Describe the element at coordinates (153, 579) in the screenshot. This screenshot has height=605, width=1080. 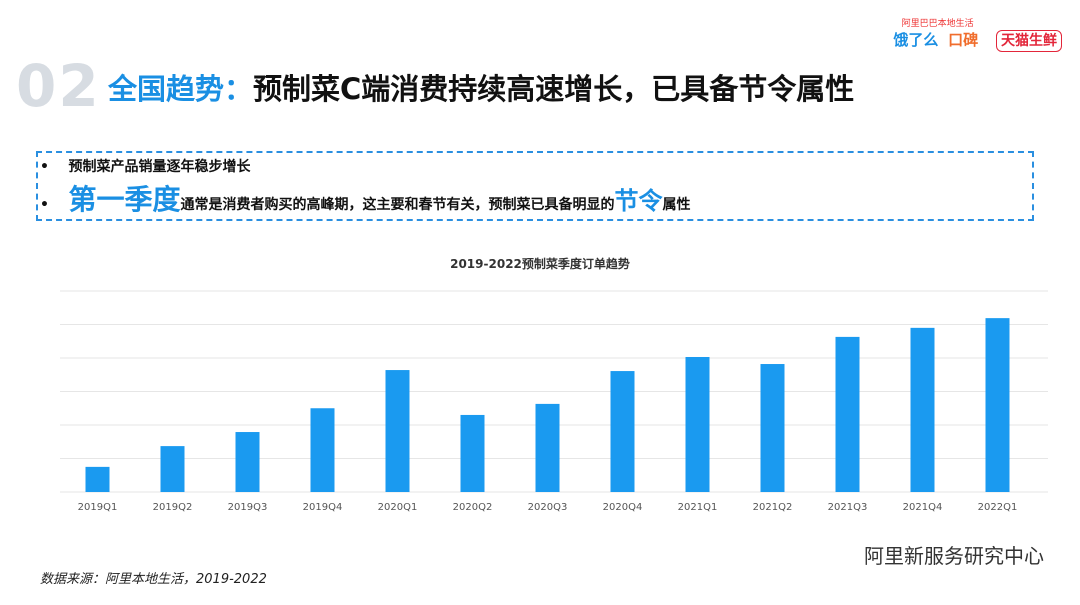
I see `source: 数据来源：阿里本地生活，2019-2022` at that location.